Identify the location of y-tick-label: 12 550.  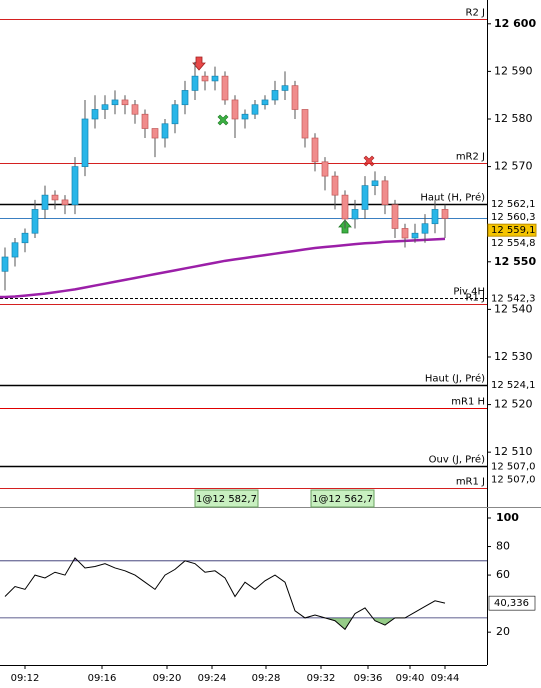
(515, 261).